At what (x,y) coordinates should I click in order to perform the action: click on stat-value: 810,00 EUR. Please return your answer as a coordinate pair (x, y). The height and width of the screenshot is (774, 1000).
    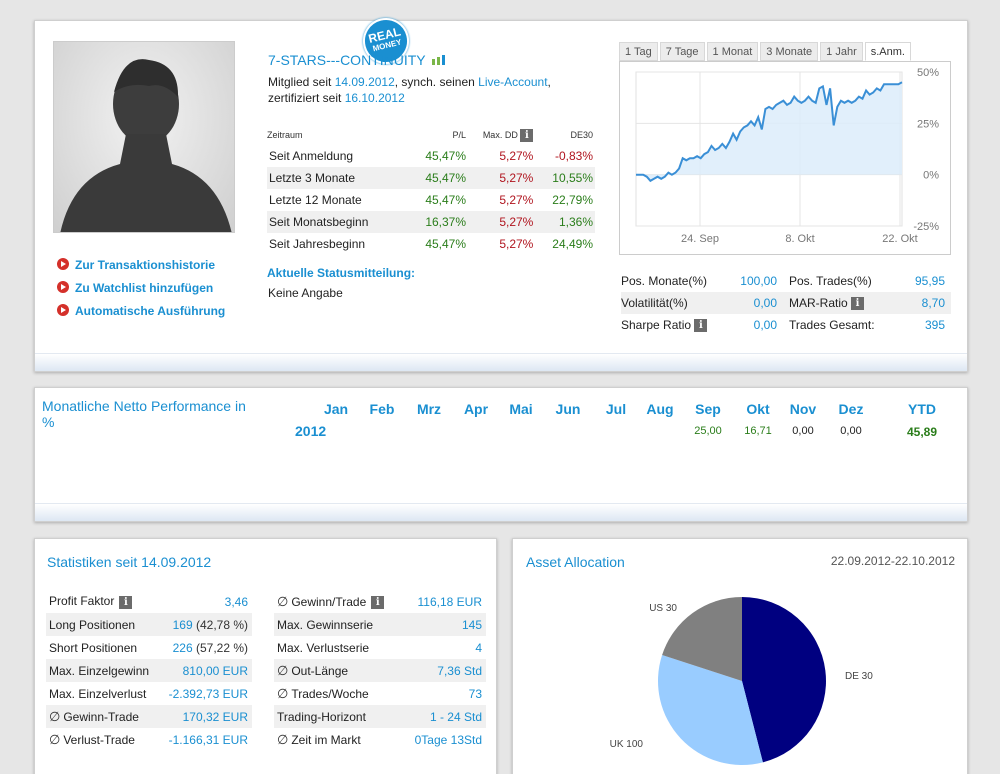
    Looking at the image, I should click on (205, 670).